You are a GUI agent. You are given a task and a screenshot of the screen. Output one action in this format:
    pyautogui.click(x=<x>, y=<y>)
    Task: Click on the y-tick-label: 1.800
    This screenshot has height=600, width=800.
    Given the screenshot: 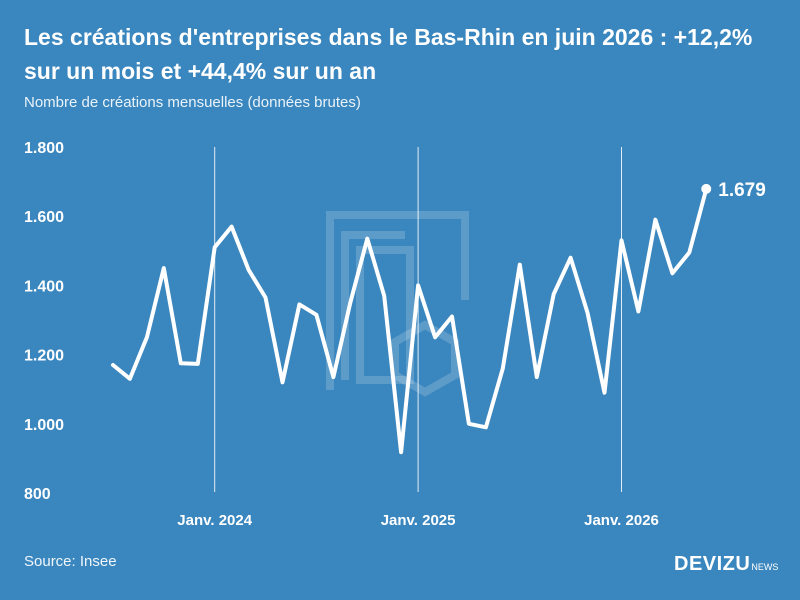 What is the action you would take?
    pyautogui.click(x=44, y=148)
    